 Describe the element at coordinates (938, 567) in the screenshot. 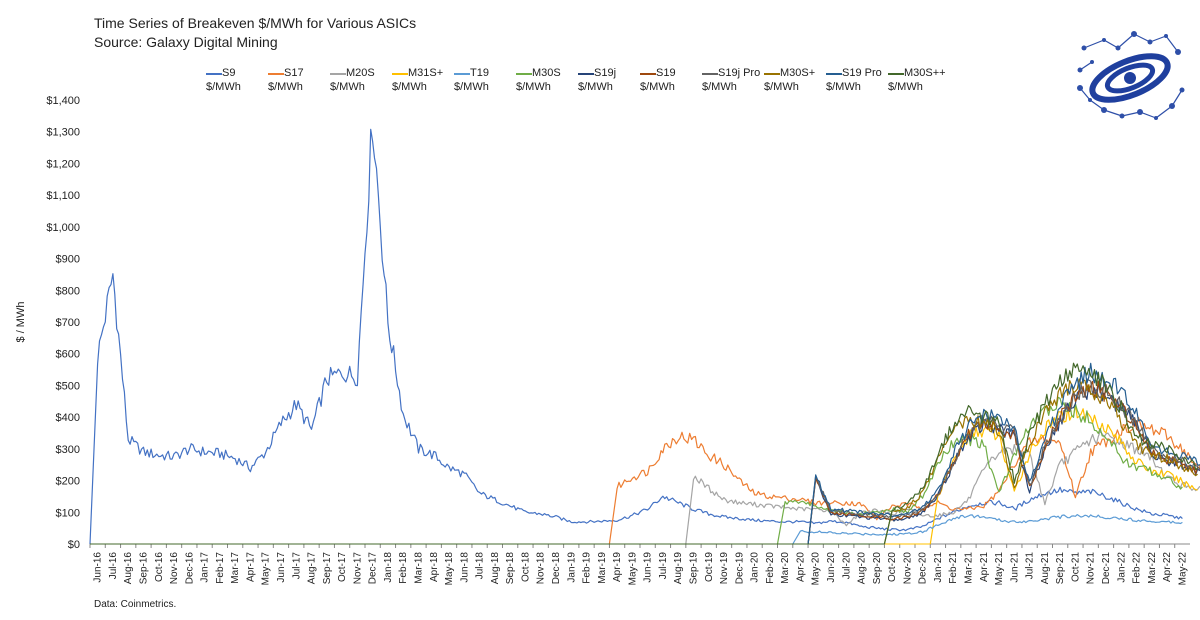

I see `x-tick-label: Jan-21` at that location.